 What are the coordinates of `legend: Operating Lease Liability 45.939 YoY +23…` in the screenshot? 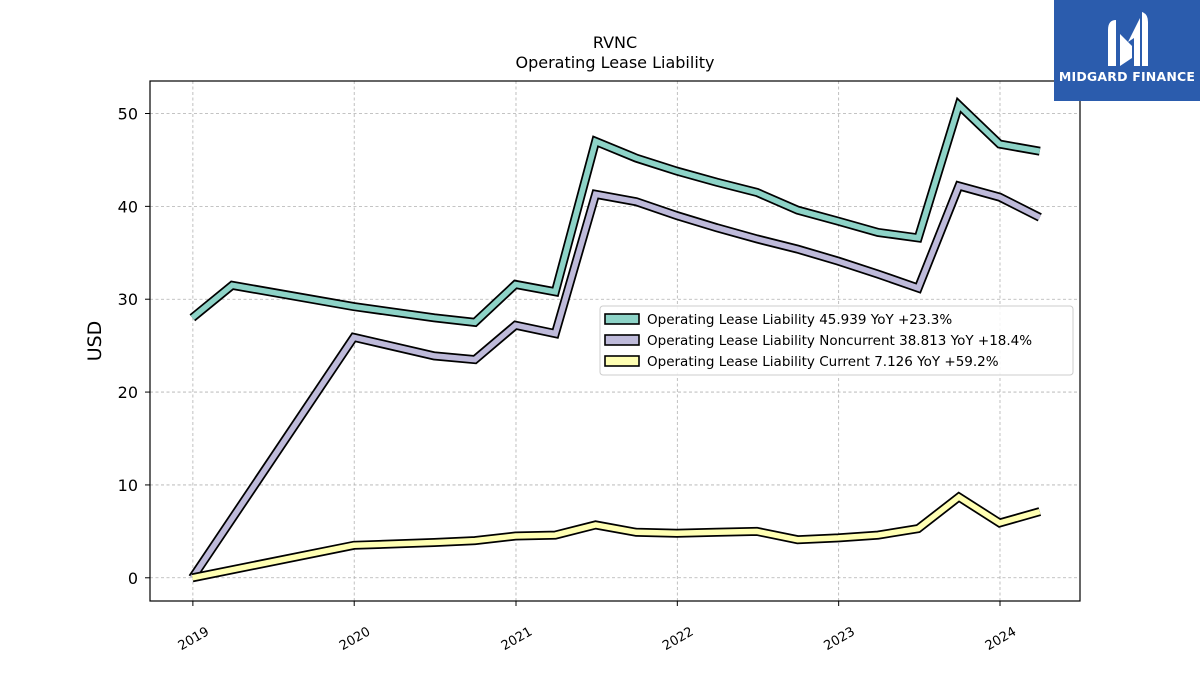 It's located at (836, 340).